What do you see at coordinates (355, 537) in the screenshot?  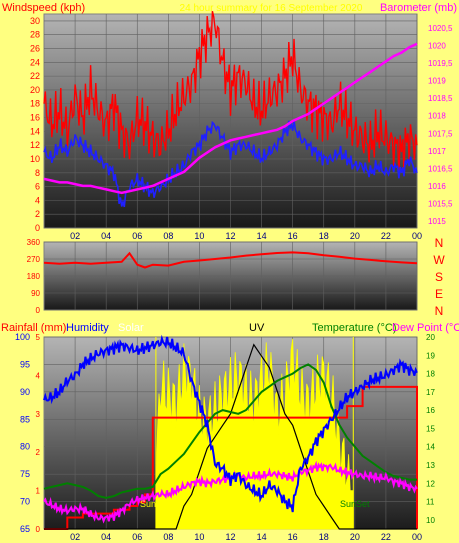 I see `summary-x-tick: 20` at bounding box center [355, 537].